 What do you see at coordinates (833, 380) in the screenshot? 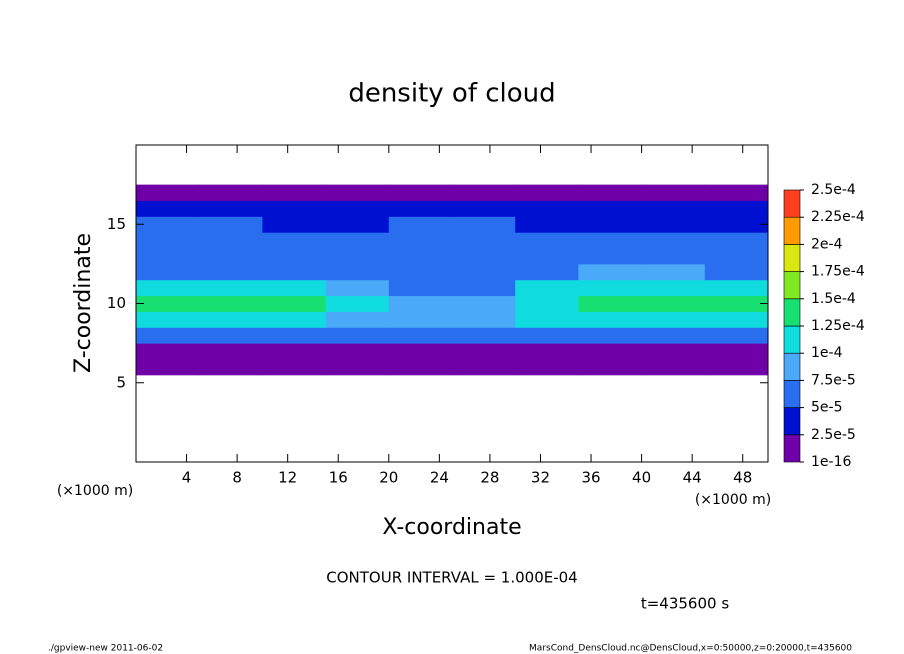
I see `colorbar-label: 7.5e-5` at bounding box center [833, 380].